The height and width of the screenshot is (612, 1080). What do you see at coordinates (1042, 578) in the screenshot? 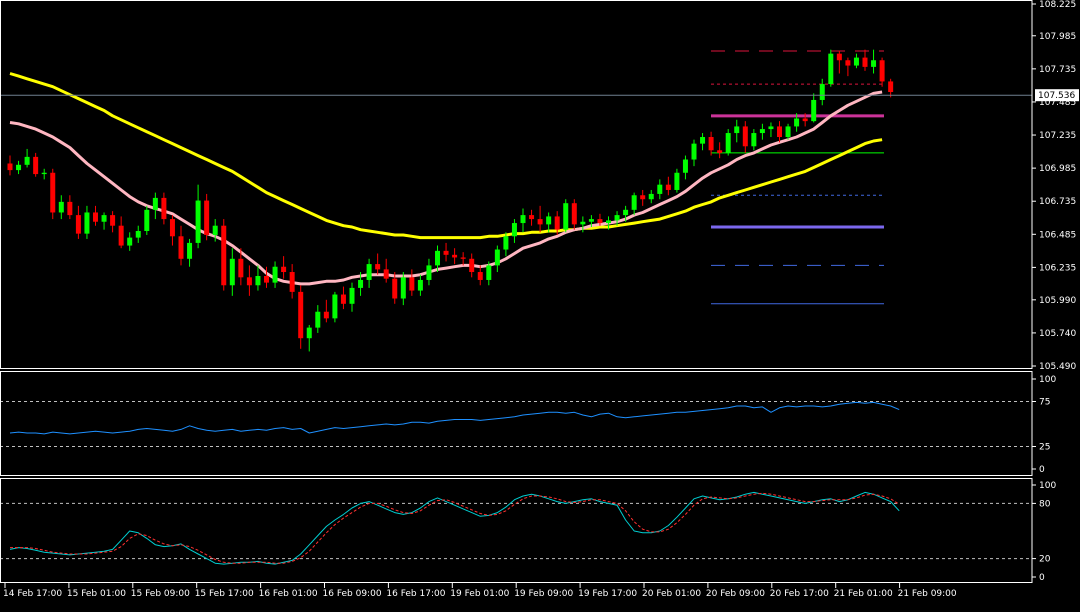
I see `indicator-2-axis-tick-label: 0` at bounding box center [1042, 578].